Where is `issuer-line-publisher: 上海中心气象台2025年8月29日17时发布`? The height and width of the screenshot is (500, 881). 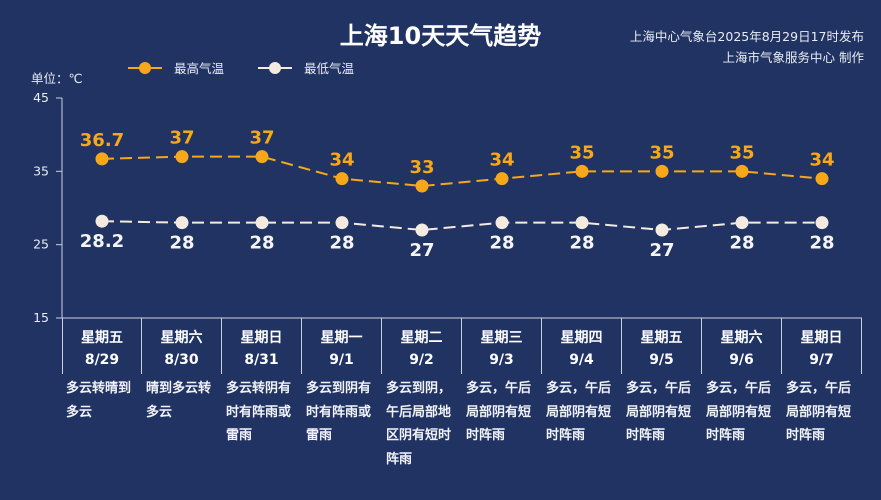 issuer-line-publisher: 上海中心气象台2025年8月29日17时发布 is located at coordinates (746, 36).